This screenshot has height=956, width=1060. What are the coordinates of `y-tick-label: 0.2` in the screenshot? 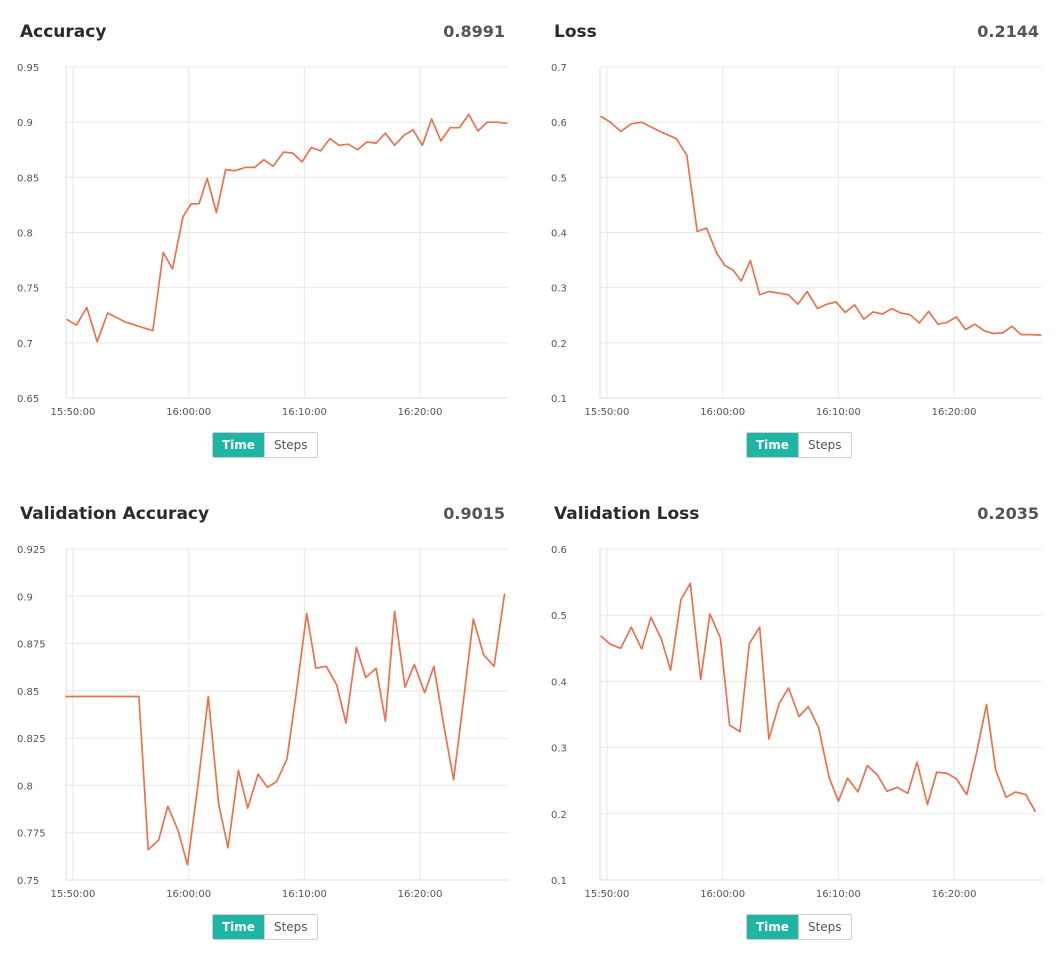 It's located at (559, 344).